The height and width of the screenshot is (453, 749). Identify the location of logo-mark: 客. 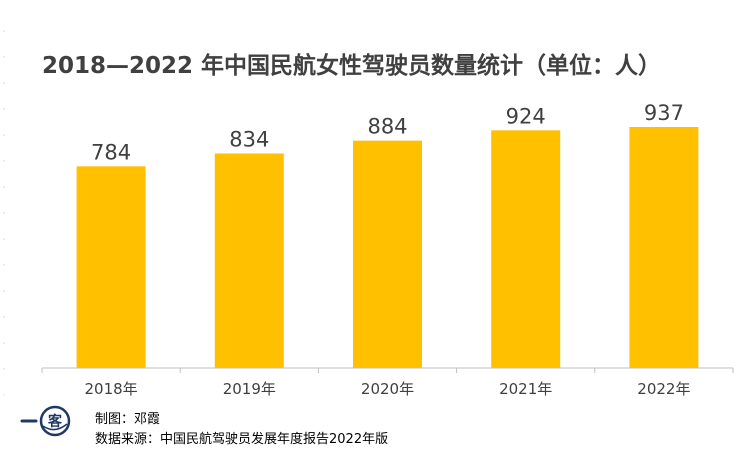
(45, 421).